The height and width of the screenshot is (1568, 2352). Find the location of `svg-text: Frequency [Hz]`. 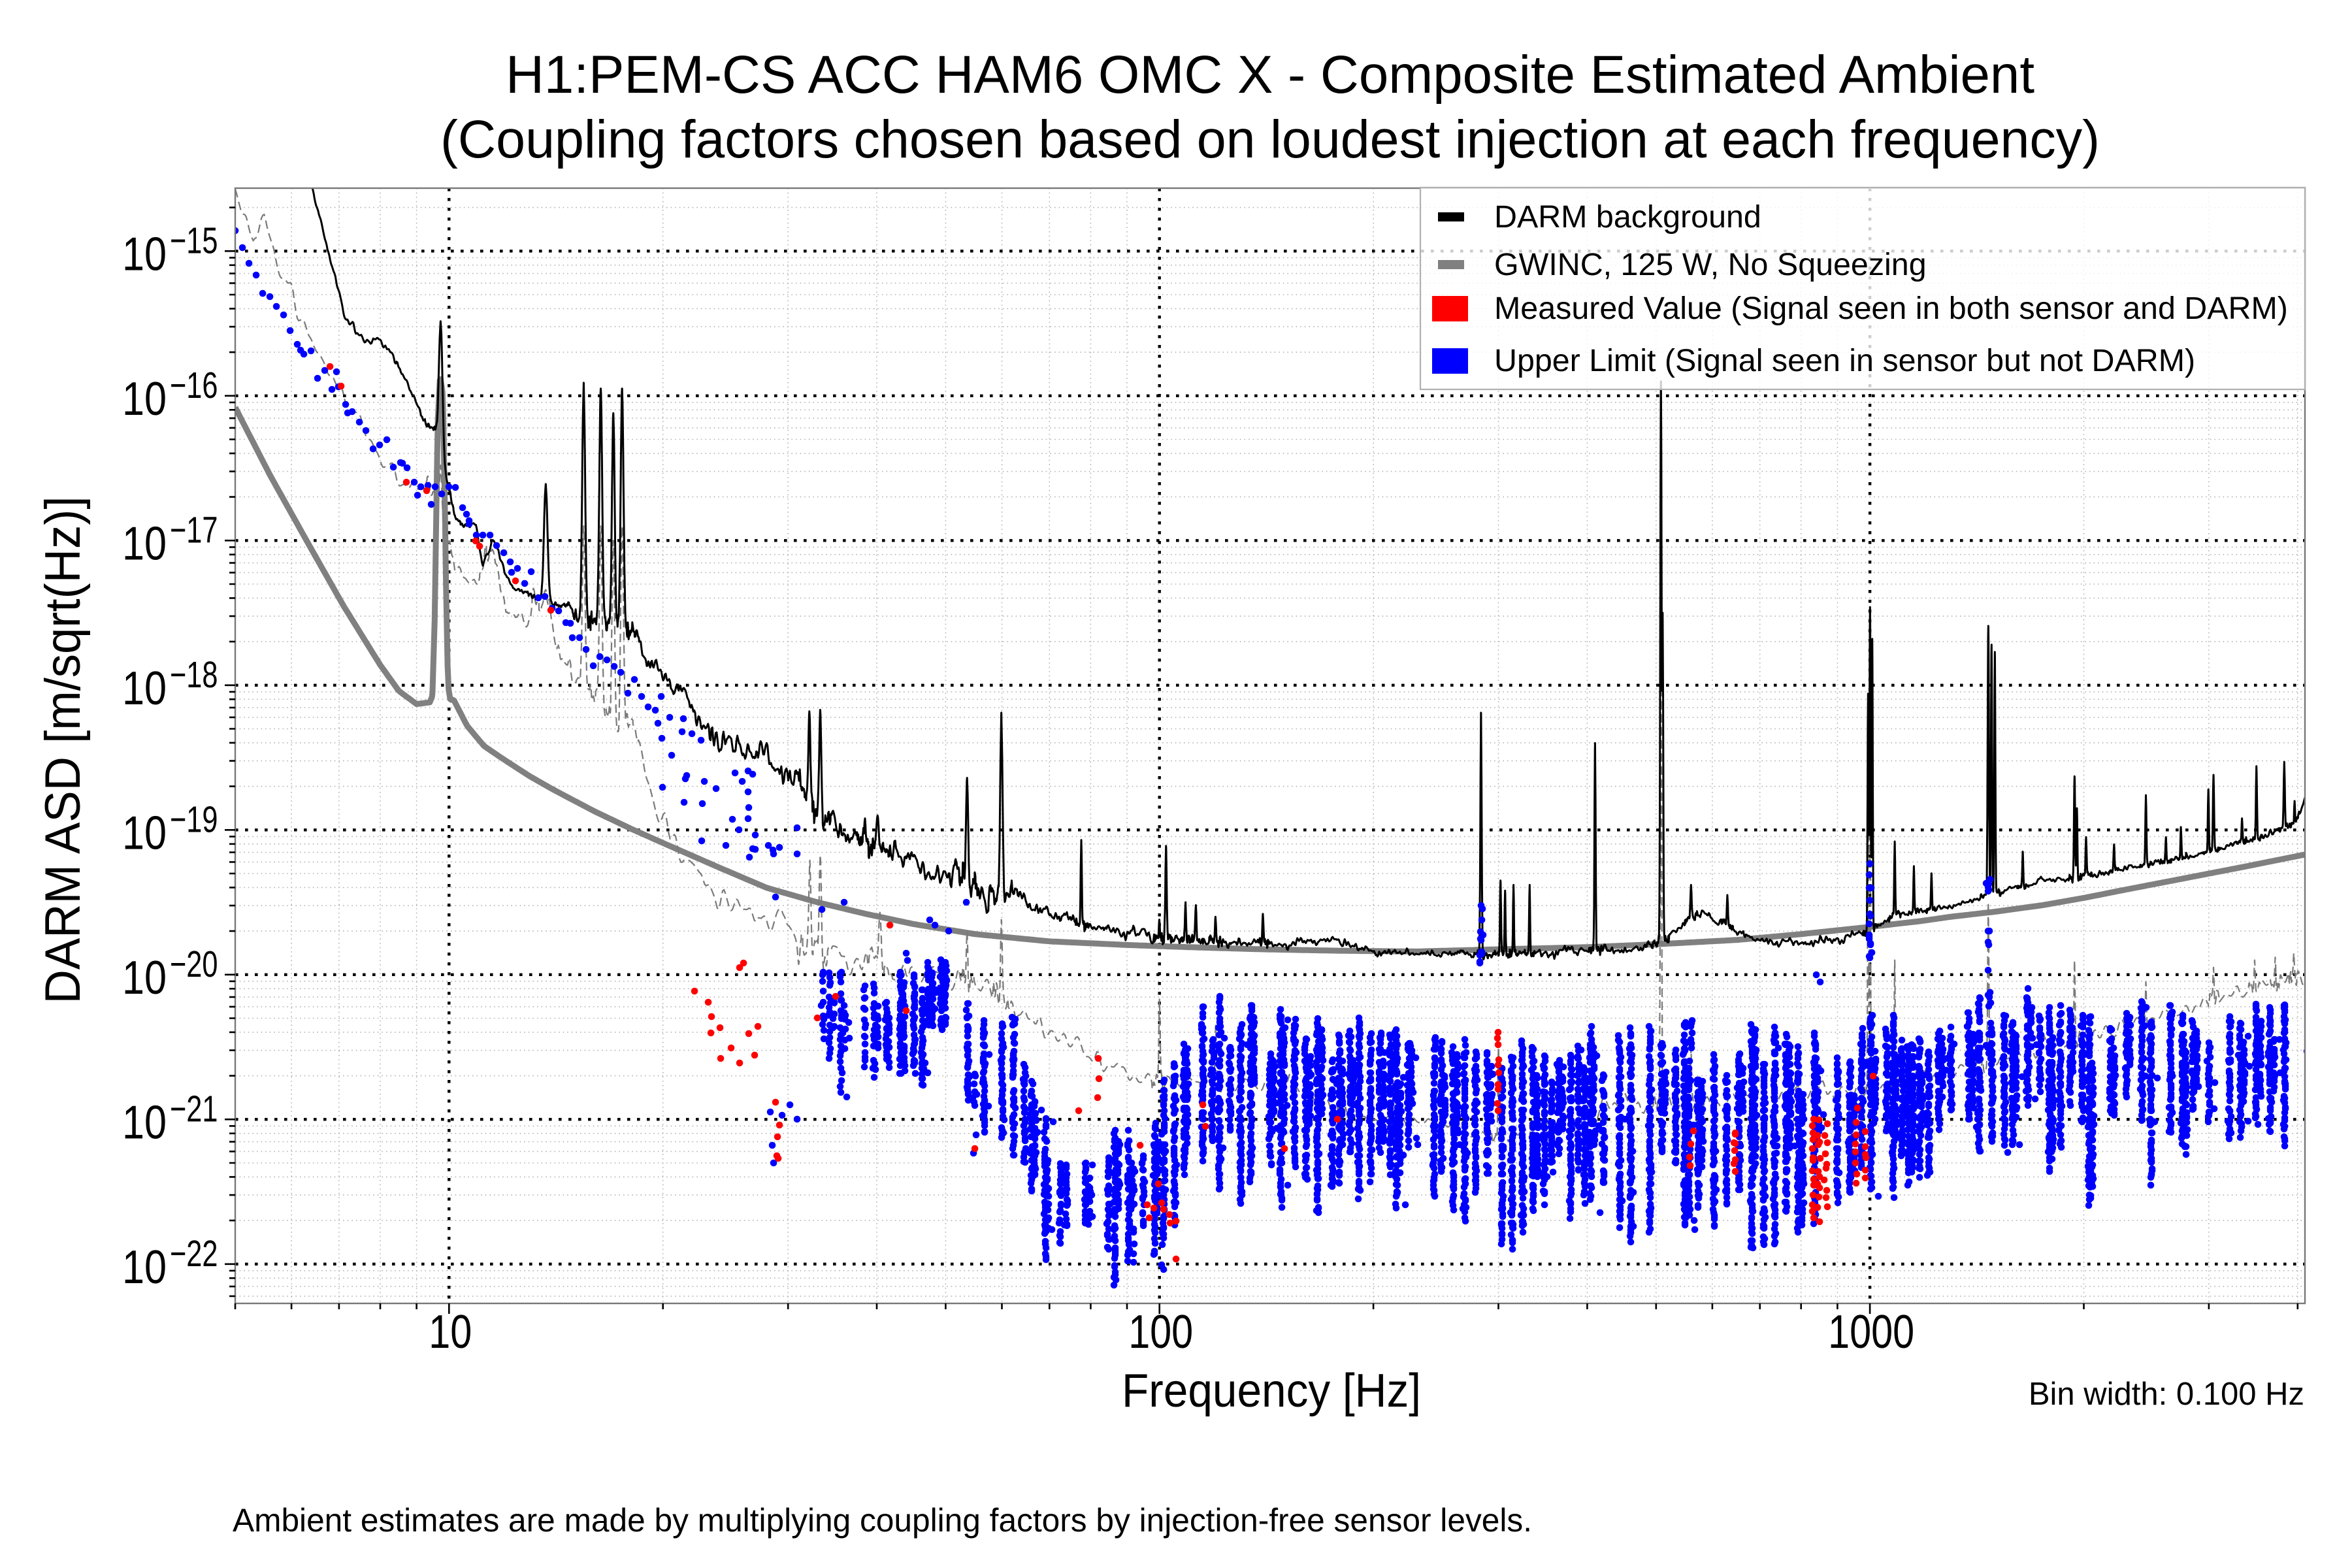

svg-text: Frequency [Hz] is located at coordinates (1271, 1391).